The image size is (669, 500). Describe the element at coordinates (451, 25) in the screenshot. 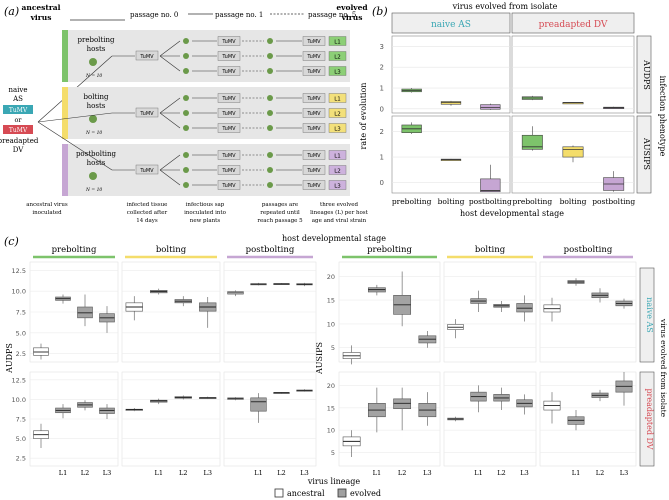

I see `strip-naive-as-text: naive AS` at that location.